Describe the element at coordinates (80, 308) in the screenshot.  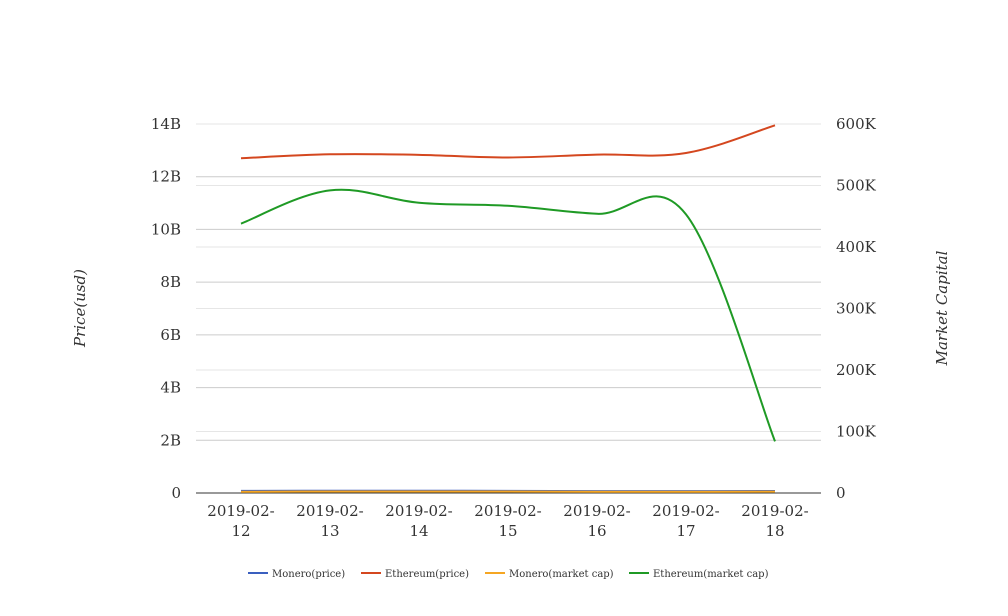
I see `left-axis-title: Price(usd)` at that location.